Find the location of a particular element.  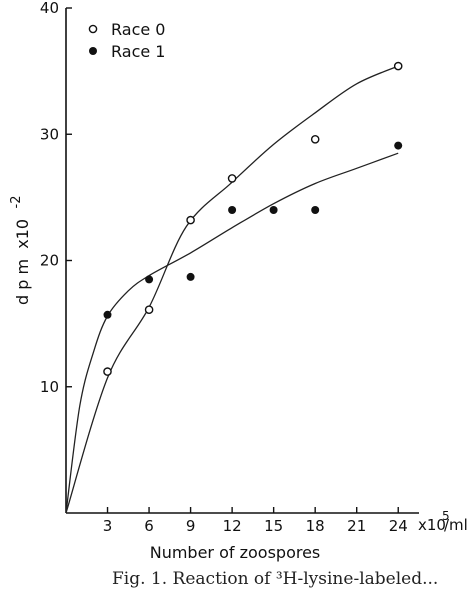

y-axis-label: d p m x10 is located at coordinates (22, 262).